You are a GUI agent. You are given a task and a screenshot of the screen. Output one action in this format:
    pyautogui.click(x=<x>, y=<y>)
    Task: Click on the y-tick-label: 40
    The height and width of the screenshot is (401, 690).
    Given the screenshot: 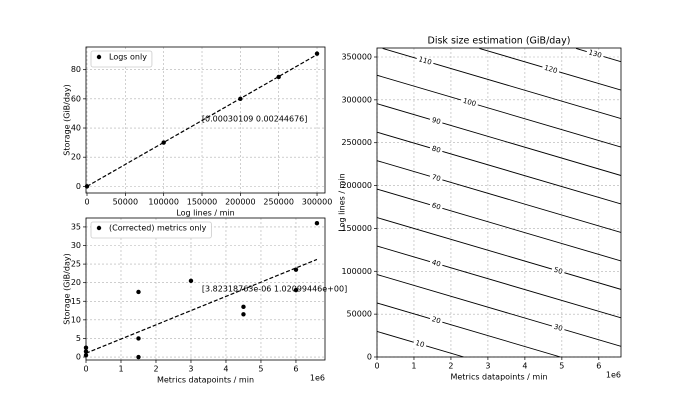 What is the action you would take?
    pyautogui.click(x=76, y=128)
    